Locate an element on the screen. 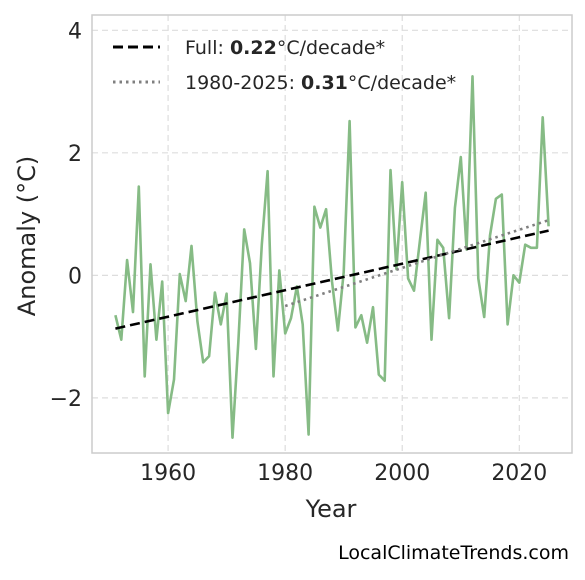  legend-recent-prefix: 1980-2025: is located at coordinates (243, 83).